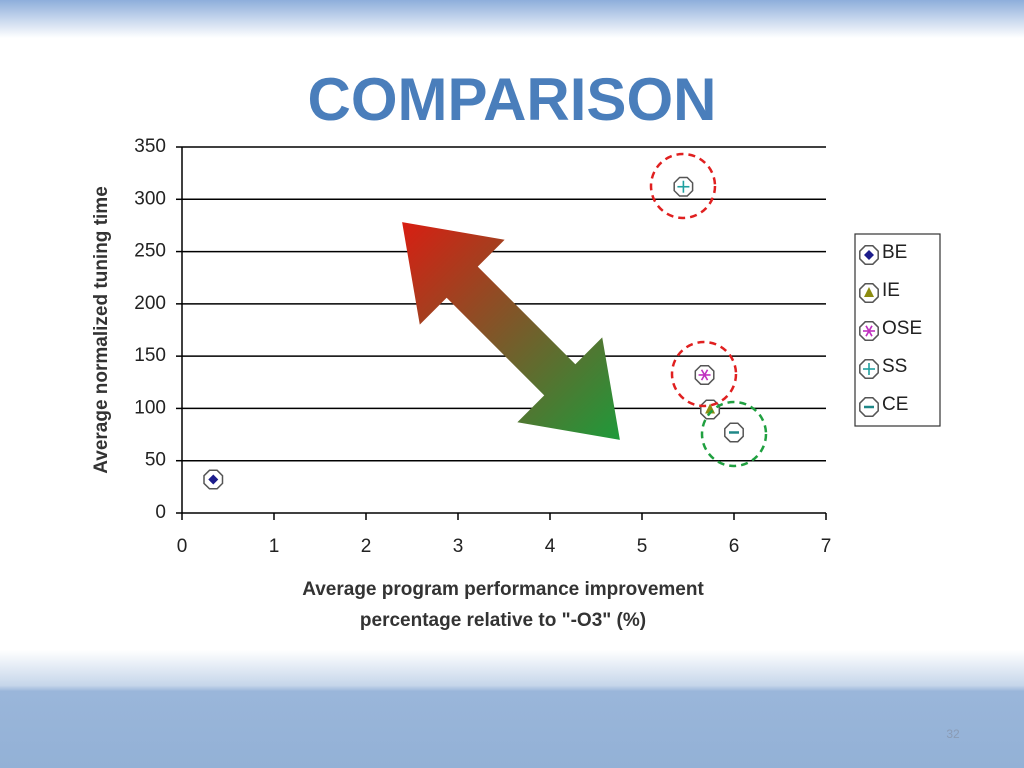 This screenshot has height=768, width=1024. What do you see at coordinates (891, 290) in the screenshot?
I see `legend-label: IE` at bounding box center [891, 290].